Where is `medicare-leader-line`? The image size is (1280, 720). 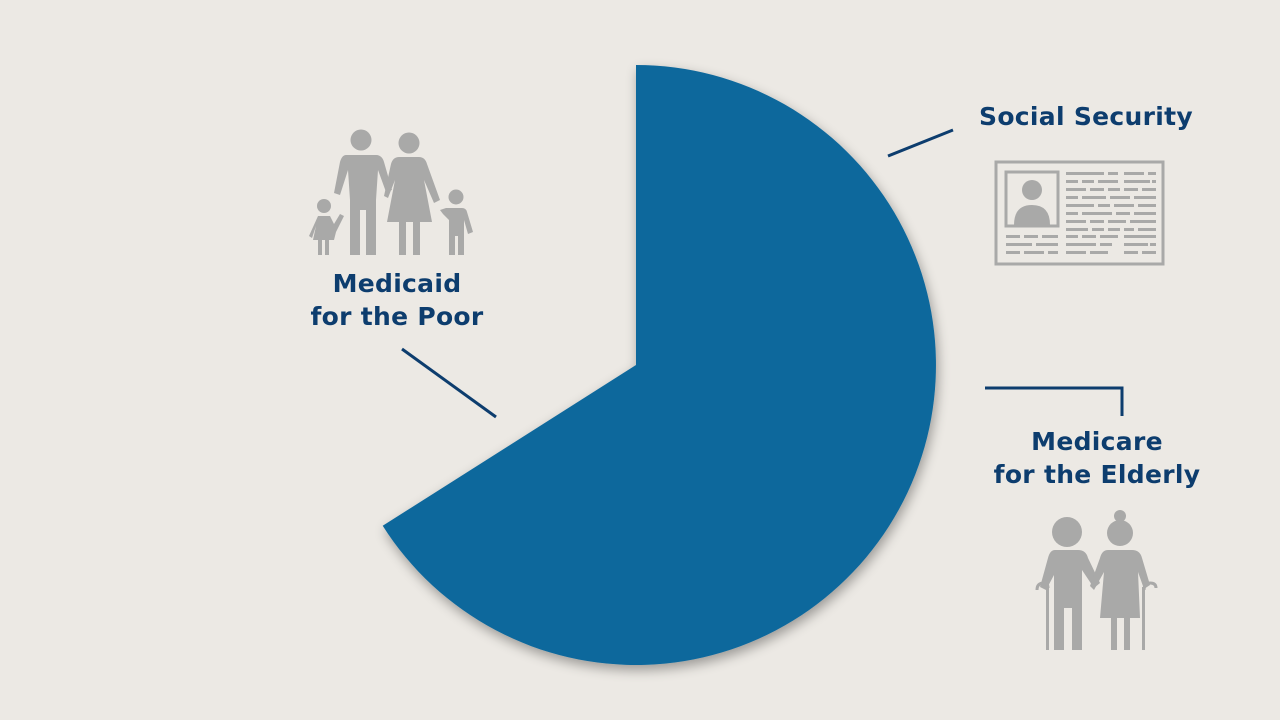 medicare-leader-line is located at coordinates (1054, 401).